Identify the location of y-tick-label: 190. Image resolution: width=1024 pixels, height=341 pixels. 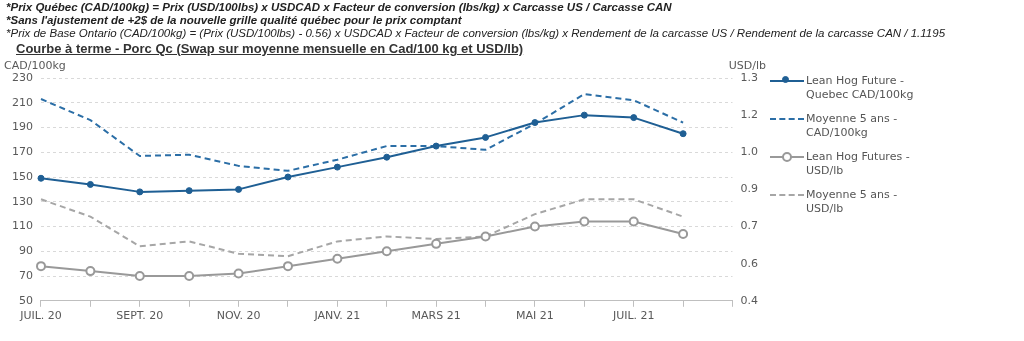
(22, 127).